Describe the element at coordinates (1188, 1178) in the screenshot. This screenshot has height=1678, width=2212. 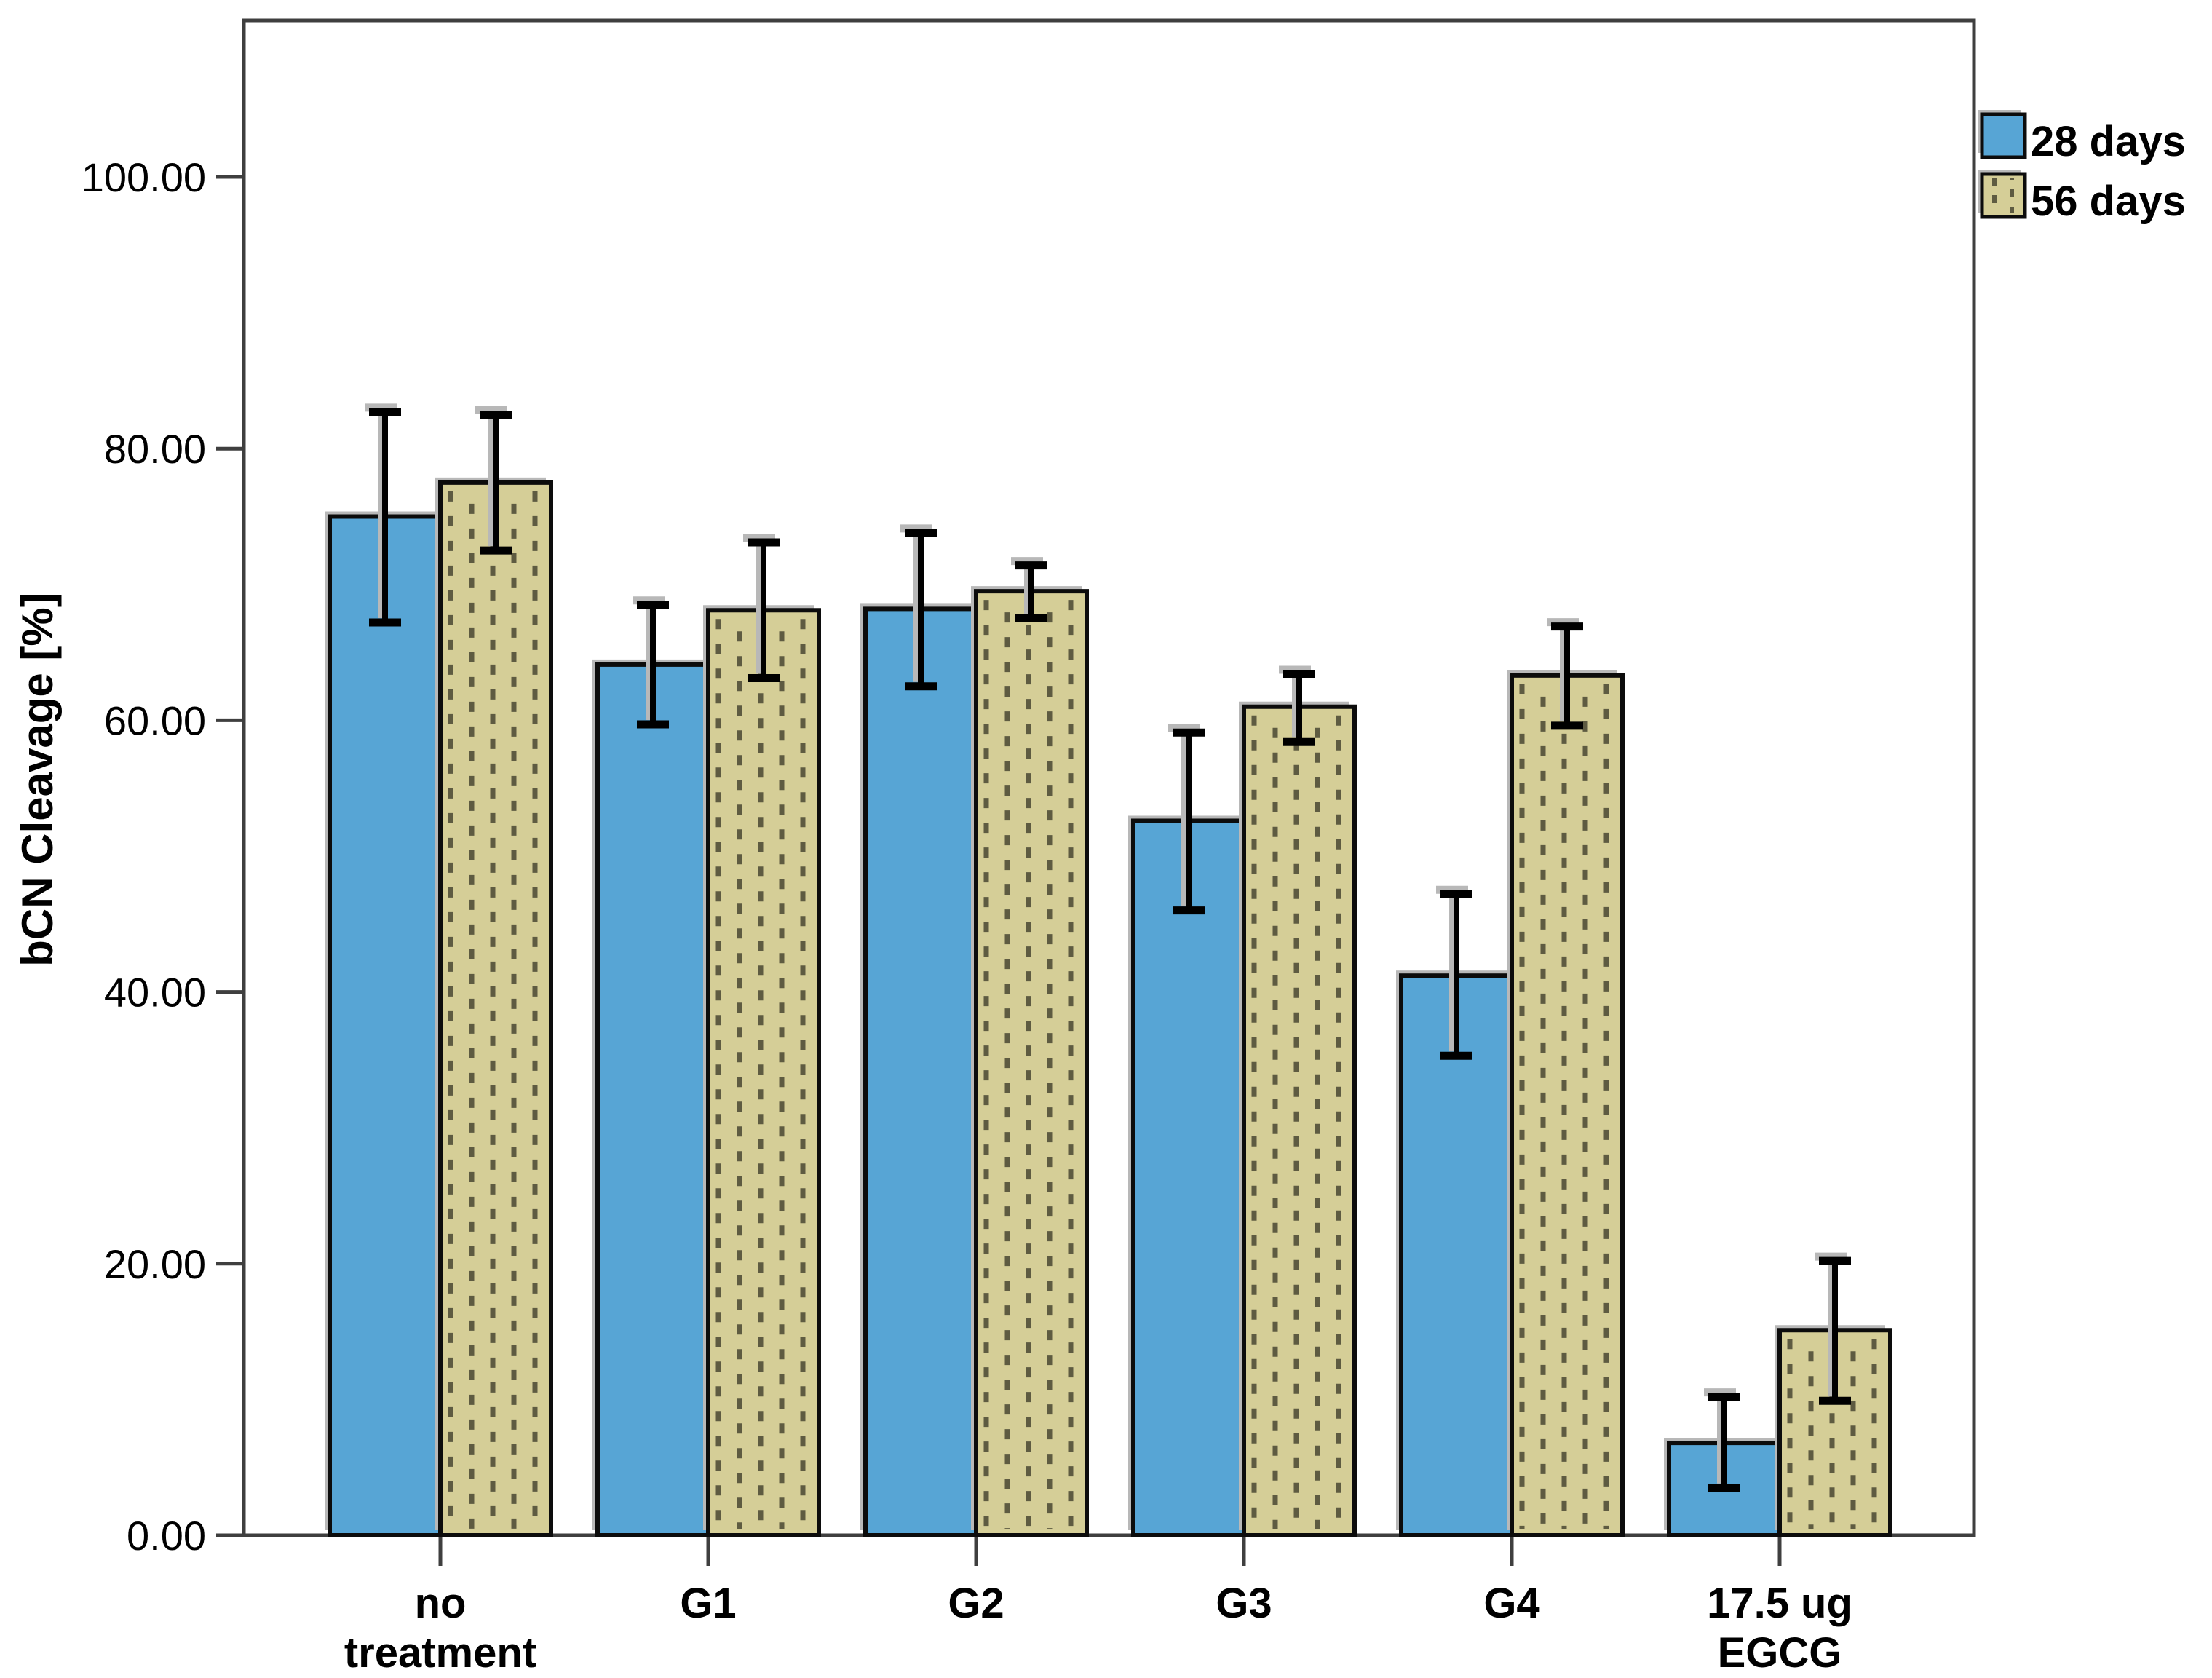
I see `bar-28-days-g3` at that location.